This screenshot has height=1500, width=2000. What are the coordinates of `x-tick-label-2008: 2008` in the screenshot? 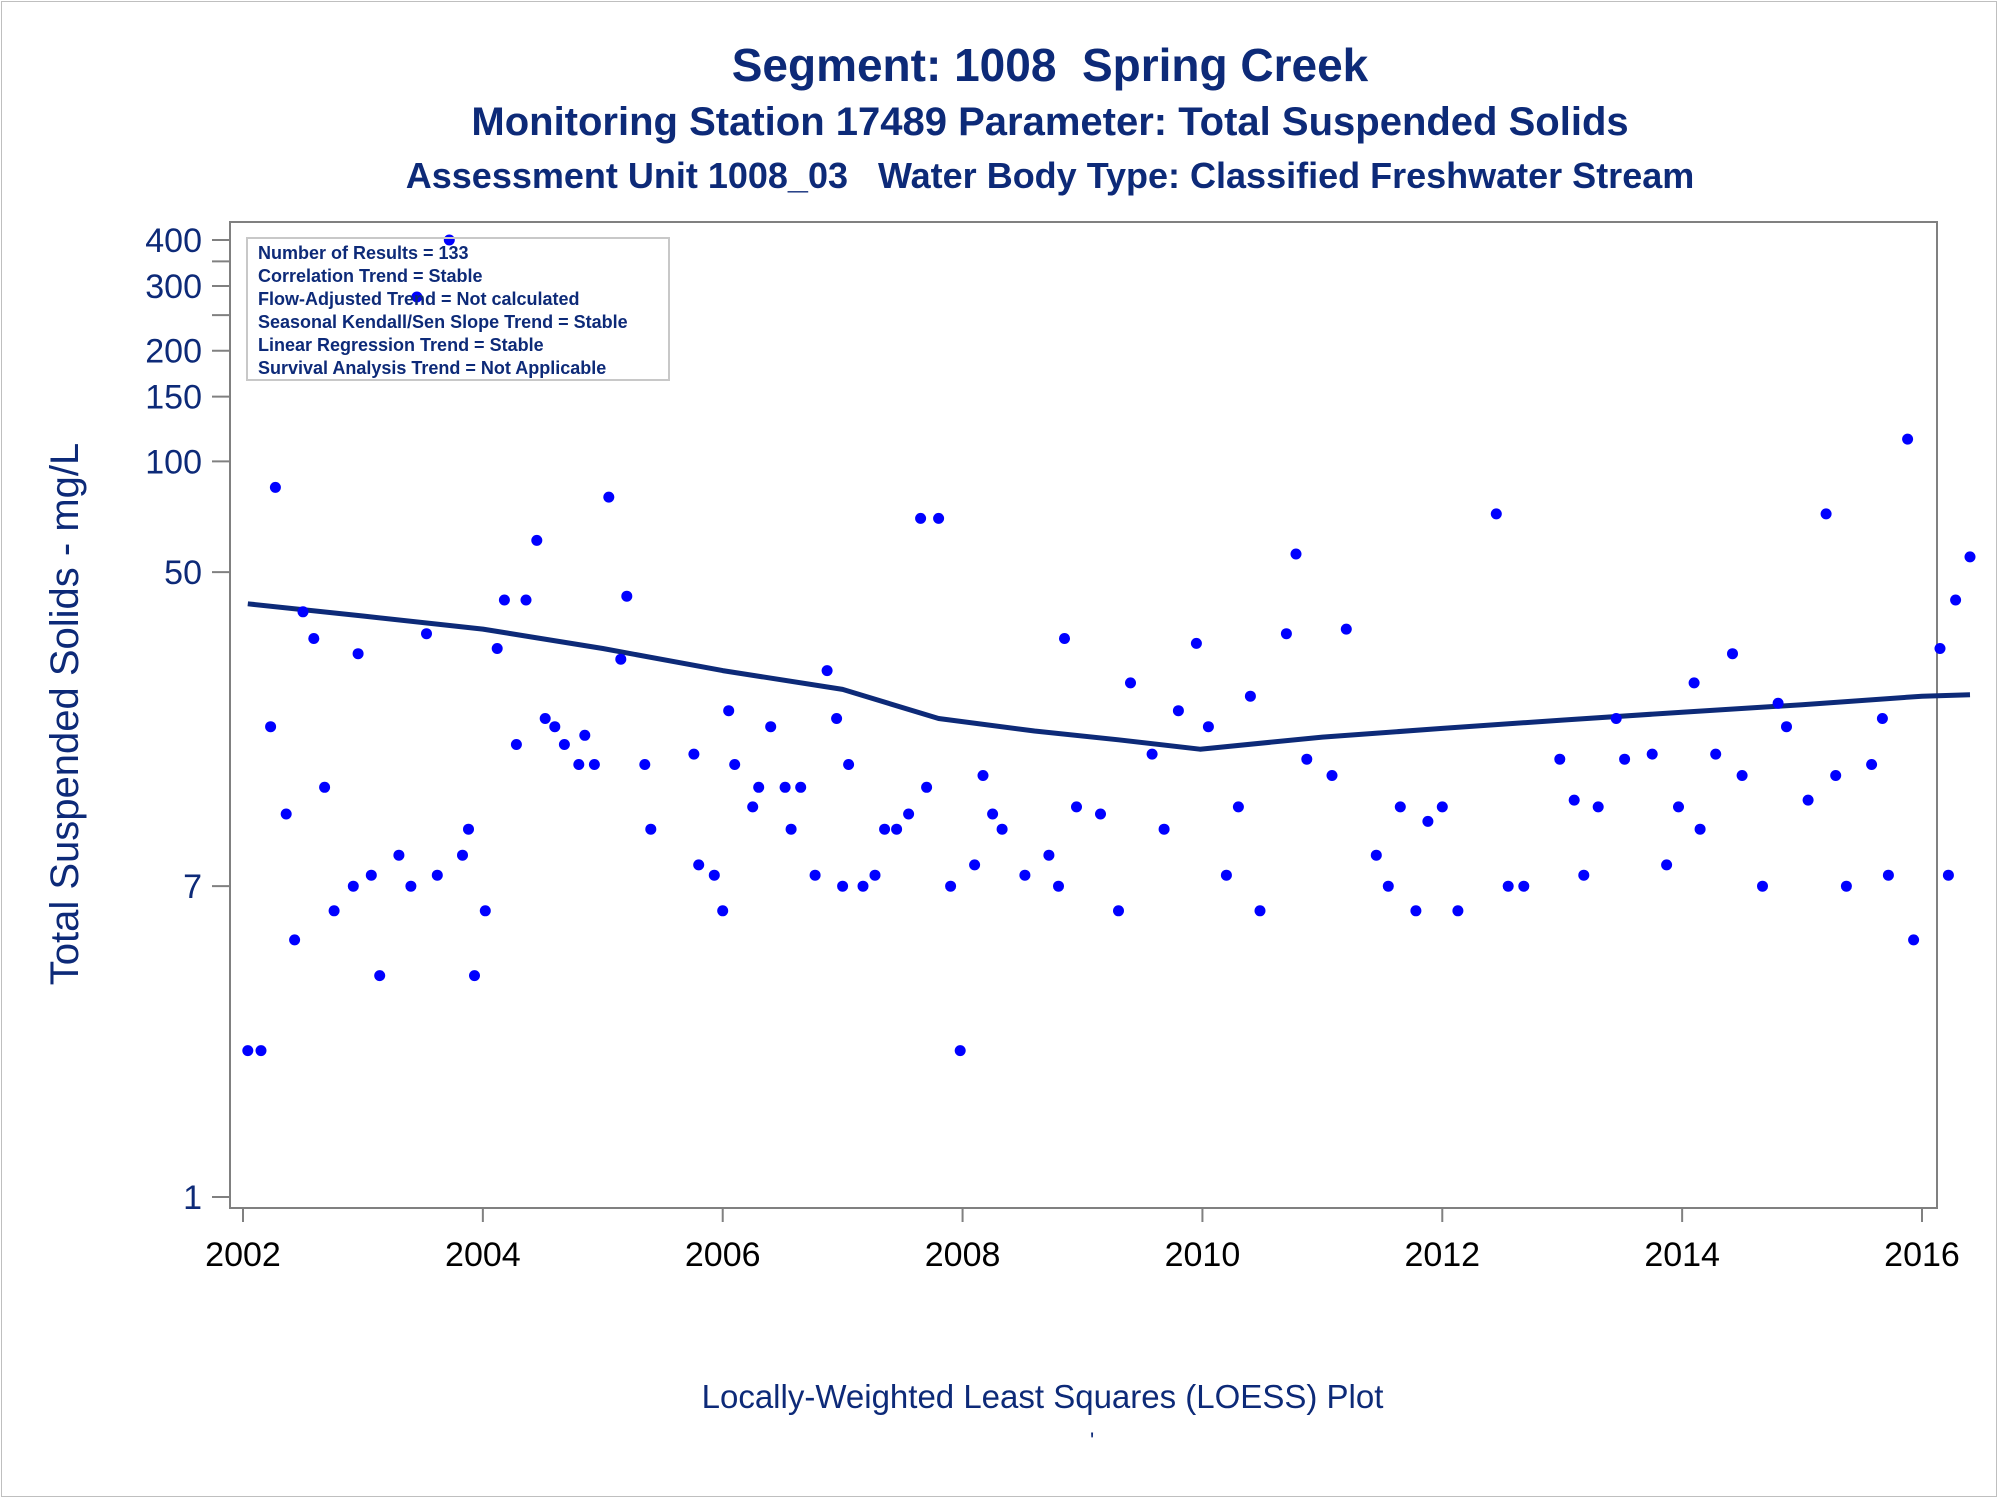 It's located at (963, 1255).